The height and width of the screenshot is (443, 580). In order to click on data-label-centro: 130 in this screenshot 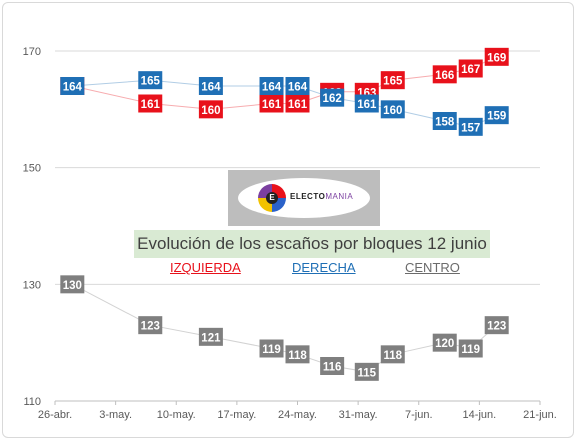, I will do `click(72, 286)`.